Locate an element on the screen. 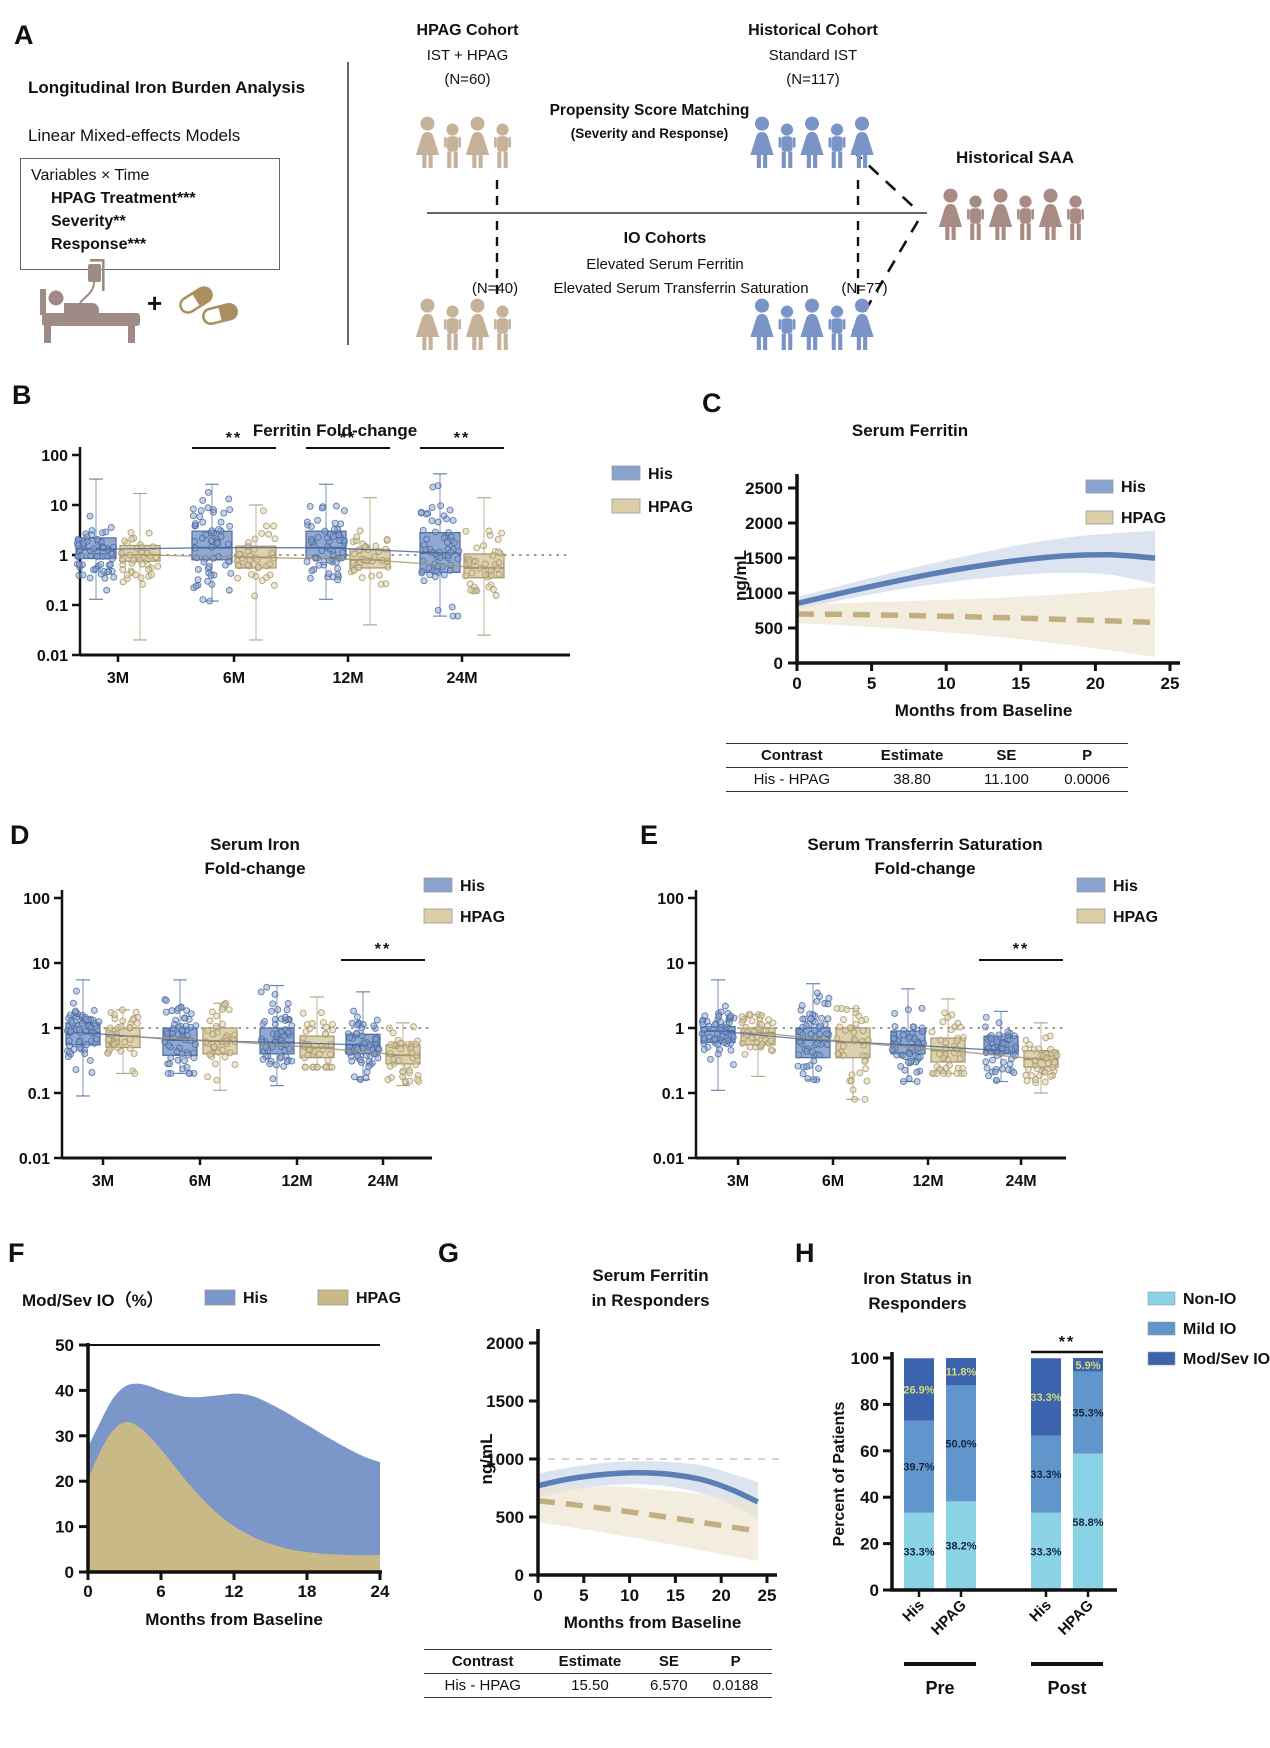 This screenshot has width=1270, height=1748. hpag-cohort-line2: IST + HPAG is located at coordinates (467, 55).